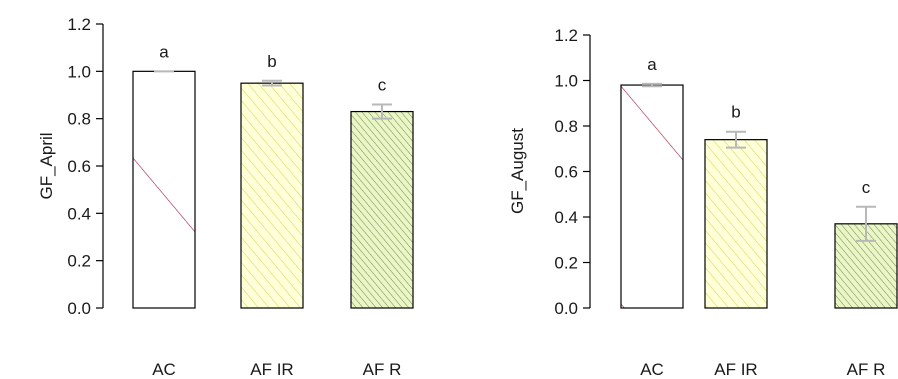 This screenshot has height=379, width=898. Describe the element at coordinates (517, 171) in the screenshot. I see `y-axis-title: GF_August` at that location.